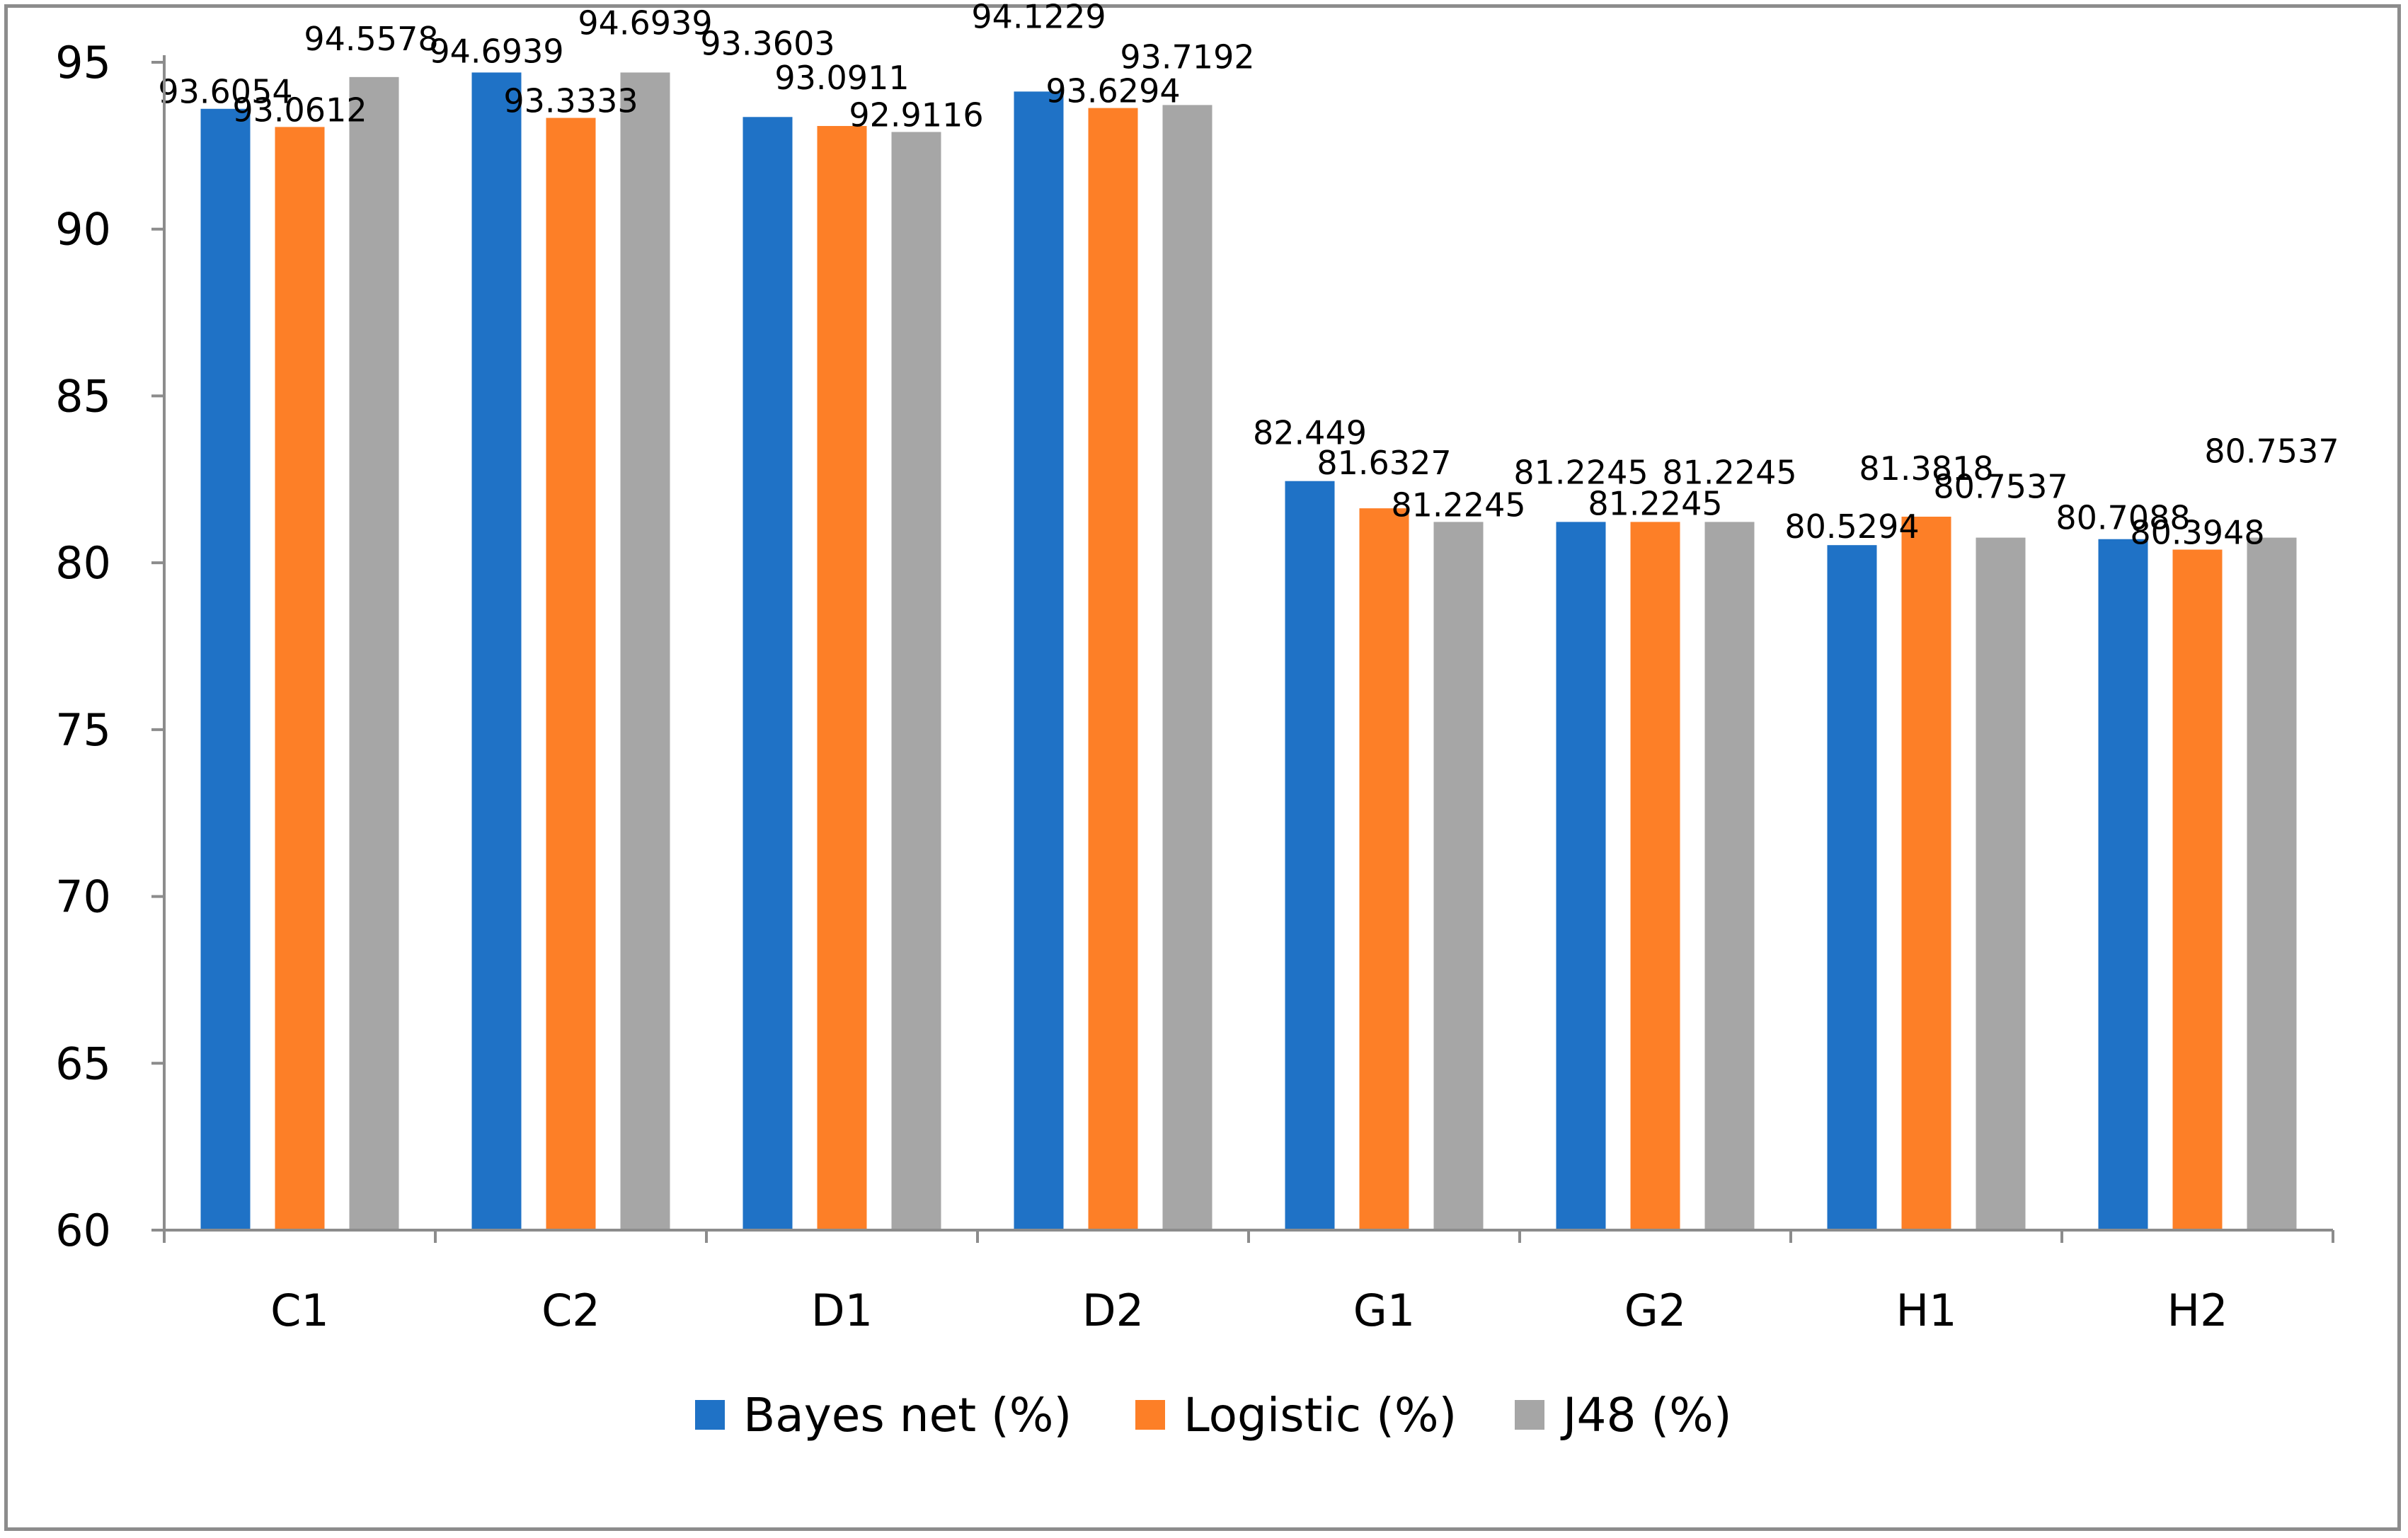 Image resolution: width=2408 pixels, height=1538 pixels. What do you see at coordinates (1310, 433) in the screenshot?
I see `data-label: 82.449` at bounding box center [1310, 433].